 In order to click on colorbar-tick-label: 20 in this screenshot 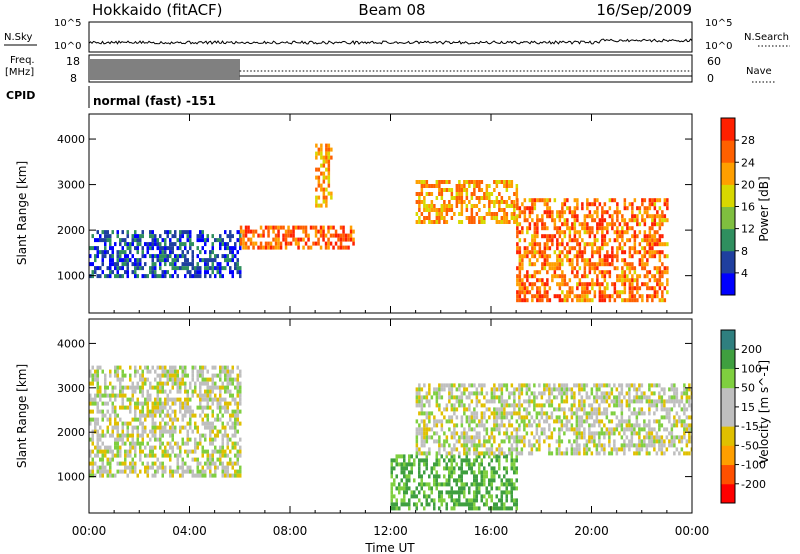, I will do `click(748, 184)`.